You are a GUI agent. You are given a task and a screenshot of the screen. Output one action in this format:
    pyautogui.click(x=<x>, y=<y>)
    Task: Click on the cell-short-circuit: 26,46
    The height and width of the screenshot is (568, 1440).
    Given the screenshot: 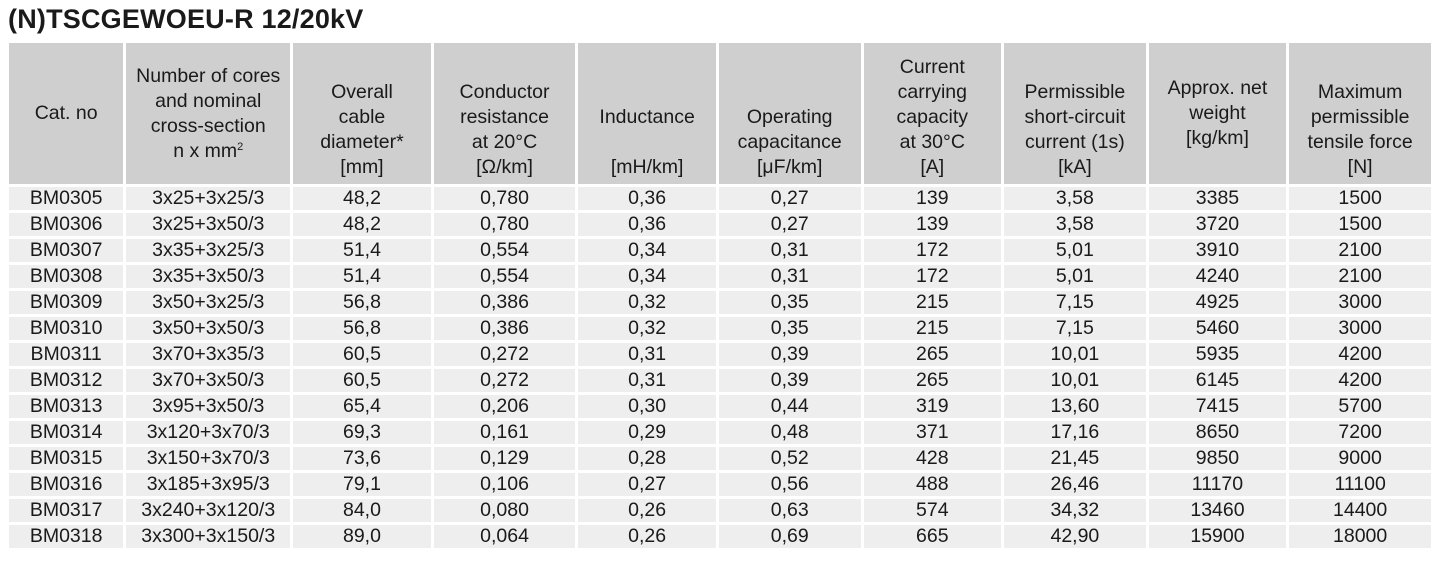 What is the action you would take?
    pyautogui.click(x=1075, y=484)
    